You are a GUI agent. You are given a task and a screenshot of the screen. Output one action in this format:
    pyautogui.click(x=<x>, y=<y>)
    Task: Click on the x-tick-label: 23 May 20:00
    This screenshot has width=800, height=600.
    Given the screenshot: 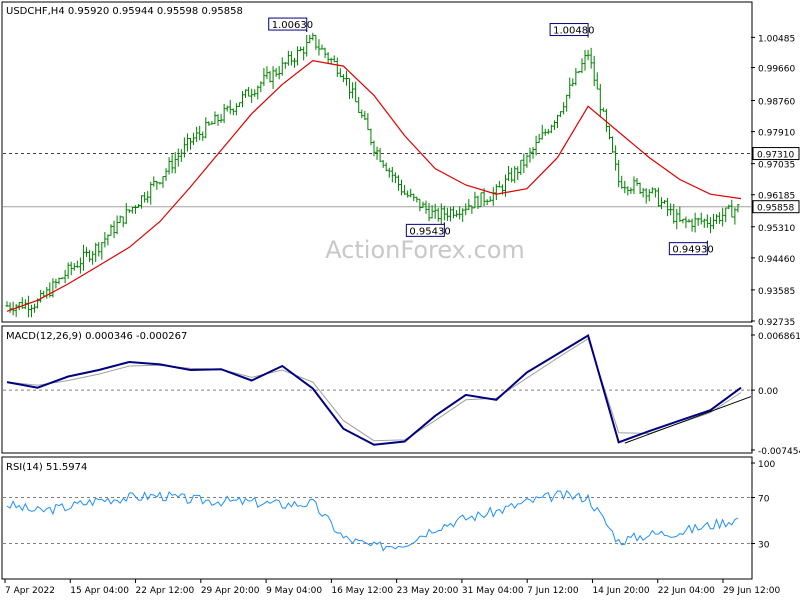 What is the action you would take?
    pyautogui.click(x=428, y=591)
    